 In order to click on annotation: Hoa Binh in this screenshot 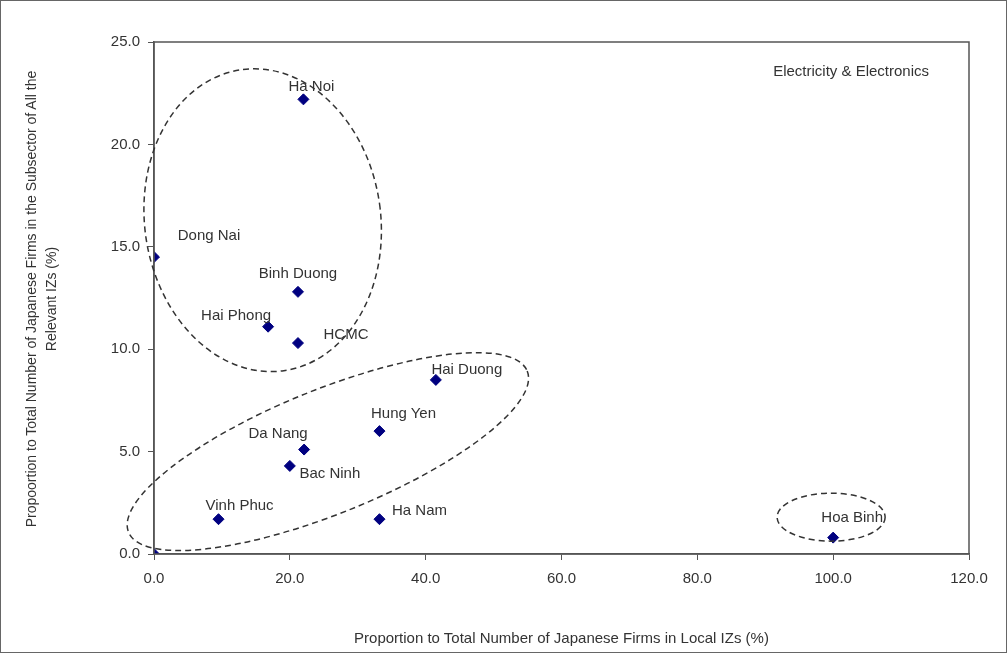, I will do `click(852, 516)`.